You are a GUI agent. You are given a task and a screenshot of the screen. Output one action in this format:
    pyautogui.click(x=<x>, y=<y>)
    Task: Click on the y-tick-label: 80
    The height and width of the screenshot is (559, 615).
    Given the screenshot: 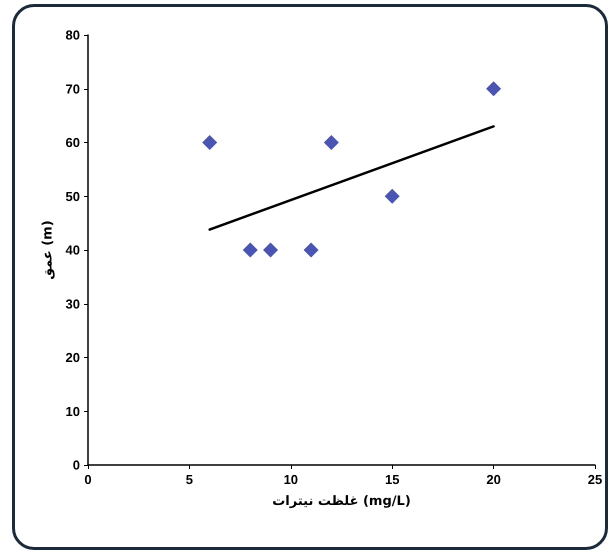 What is the action you would take?
    pyautogui.click(x=73, y=35)
    